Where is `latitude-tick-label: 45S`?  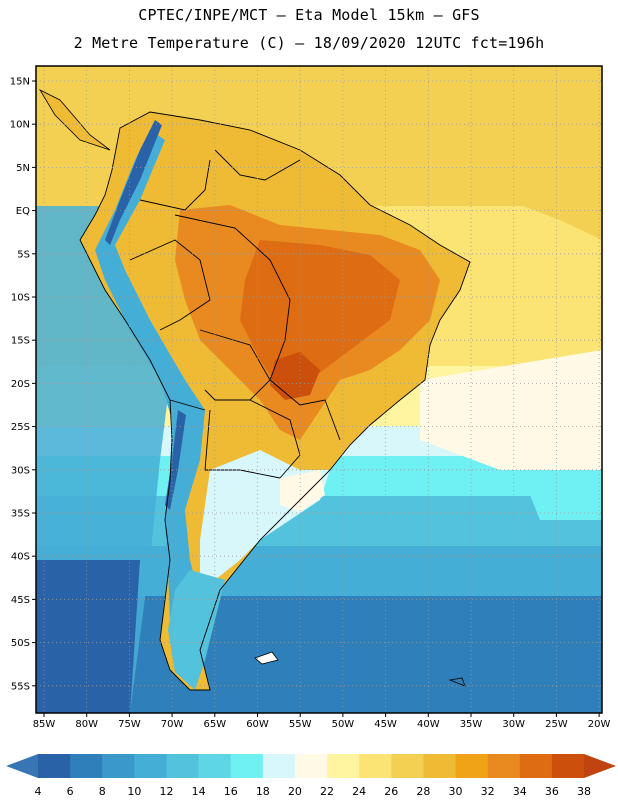
latitude-tick-label: 45S is located at coordinates (20, 600).